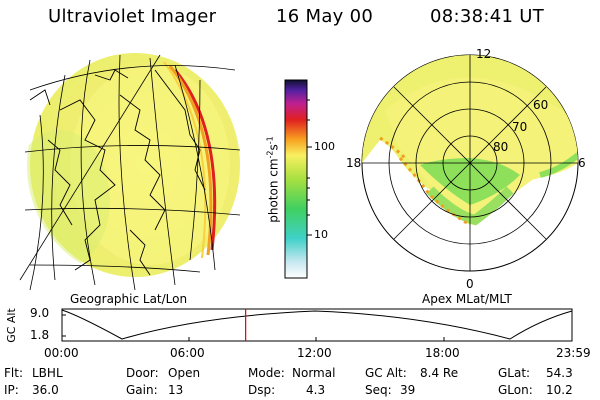  What do you see at coordinates (514, 373) in the screenshot?
I see `glat-label: GLat:` at bounding box center [514, 373].